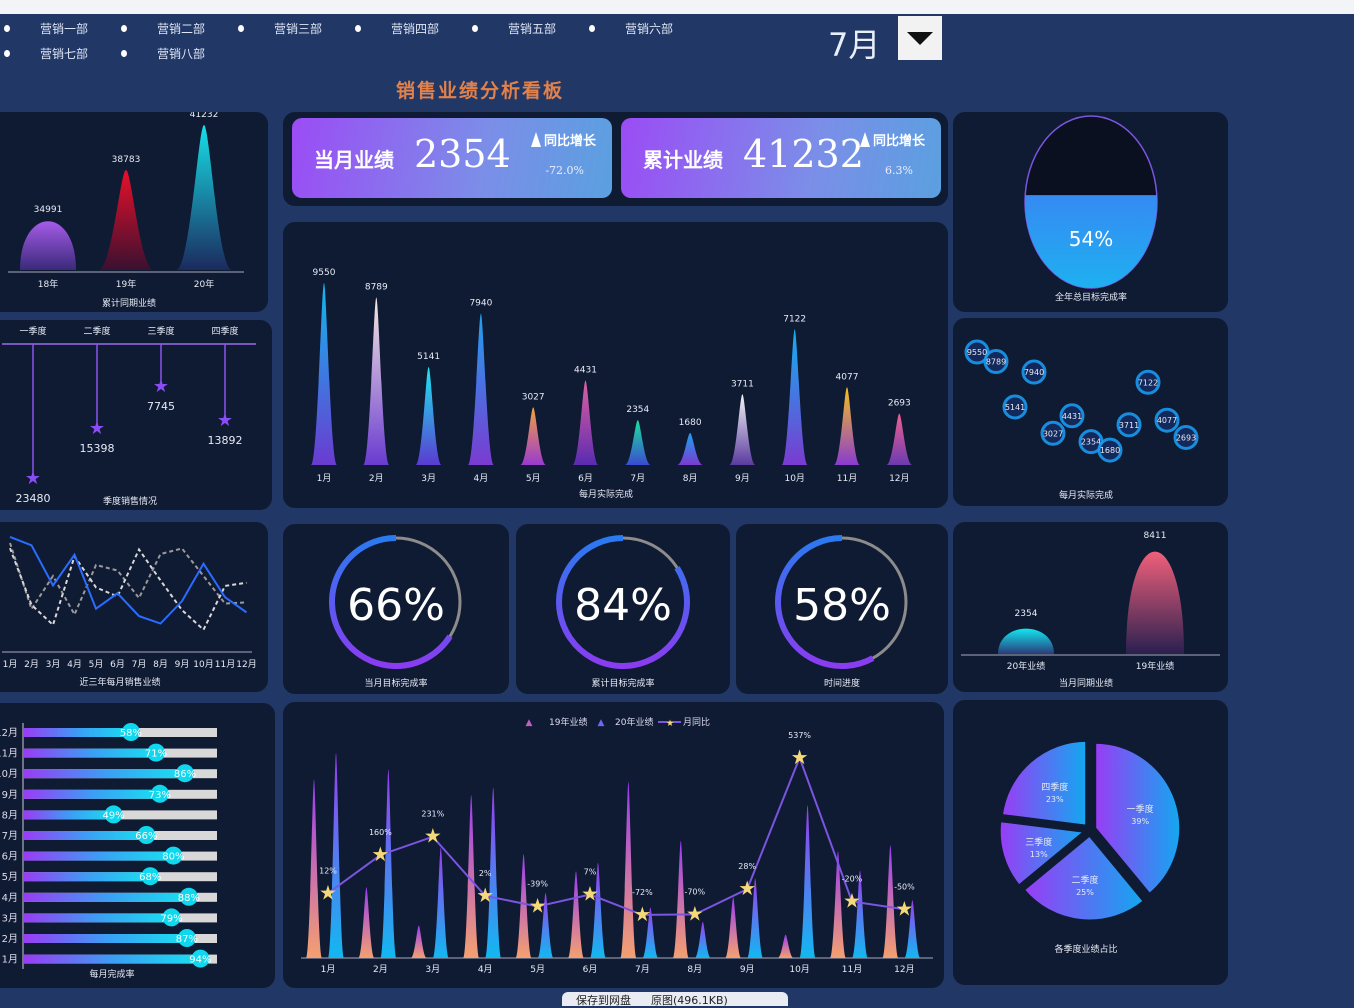 The width and height of the screenshot is (1354, 1008). I want to click on tick-label: 5月, so click(533, 478).